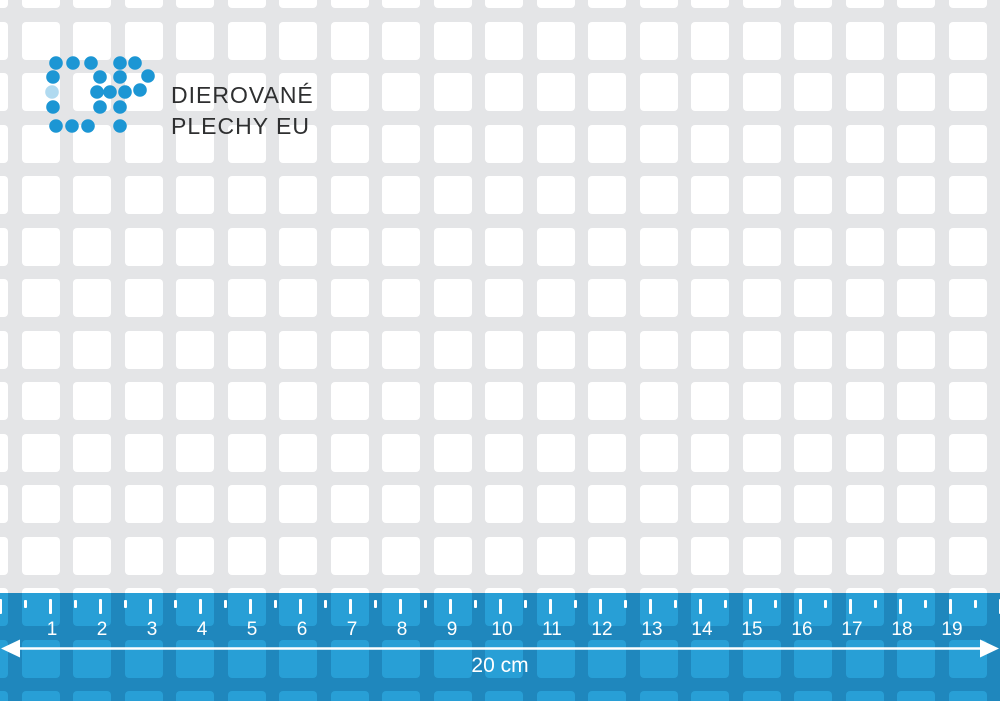 The width and height of the screenshot is (1000, 701). What do you see at coordinates (402, 629) in the screenshot?
I see `ruler-number: 8` at bounding box center [402, 629].